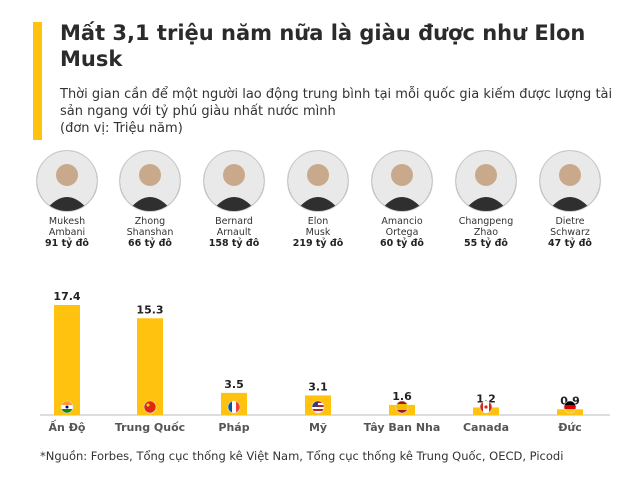 This screenshot has width=640, height=480. I want to click on bar-value-label: 3.5, so click(234, 384).